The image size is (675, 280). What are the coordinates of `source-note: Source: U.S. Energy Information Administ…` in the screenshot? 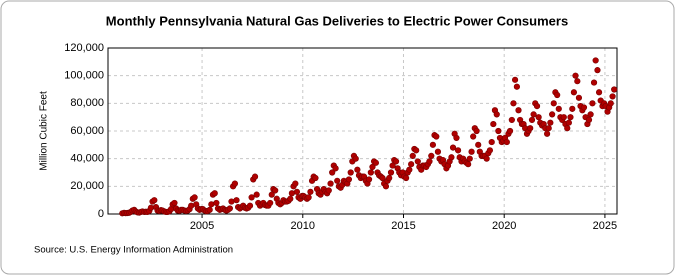 It's located at (133, 250).